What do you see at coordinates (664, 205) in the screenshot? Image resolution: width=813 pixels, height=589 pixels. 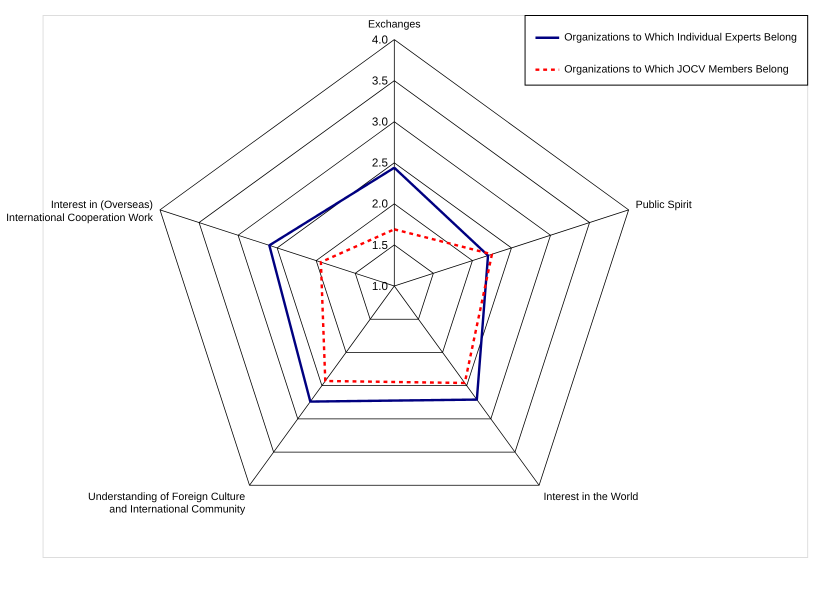 I see `spoke-label: Public Spirit` at bounding box center [664, 205].